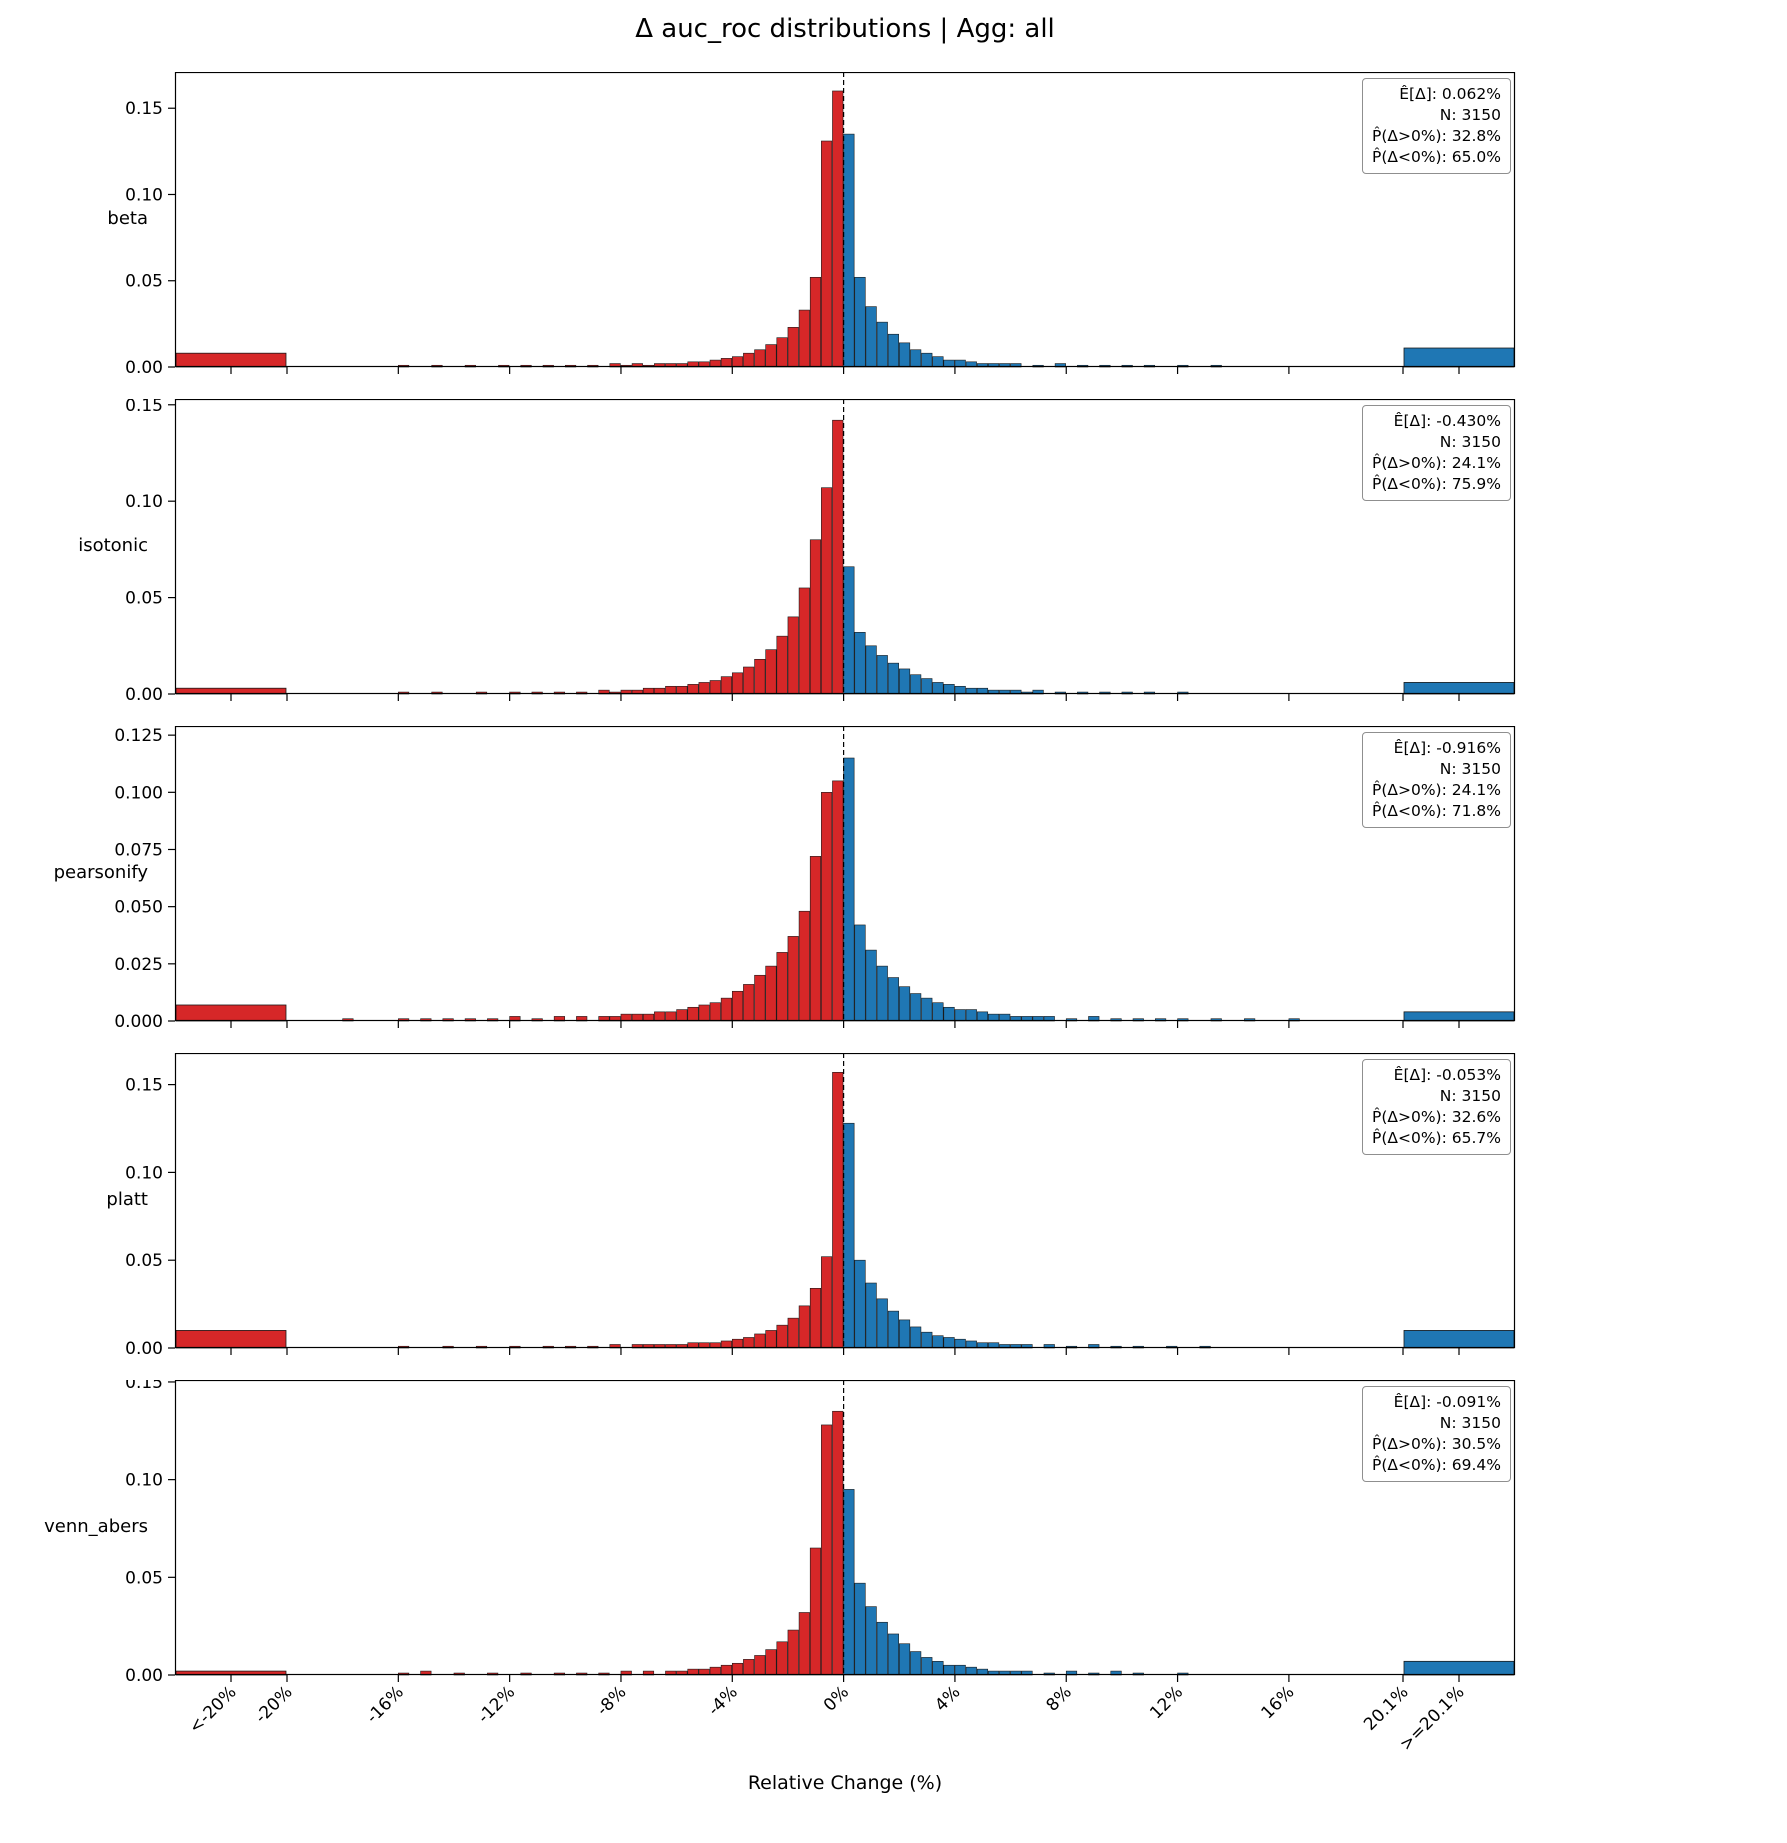  What do you see at coordinates (273, 1704) in the screenshot?
I see `x-tick-label: -20%` at bounding box center [273, 1704].